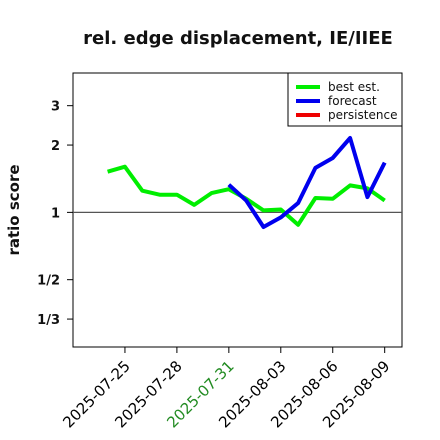 This screenshot has height=440, width=440. Describe the element at coordinates (362, 115) in the screenshot. I see `legend-label: persistence` at that location.